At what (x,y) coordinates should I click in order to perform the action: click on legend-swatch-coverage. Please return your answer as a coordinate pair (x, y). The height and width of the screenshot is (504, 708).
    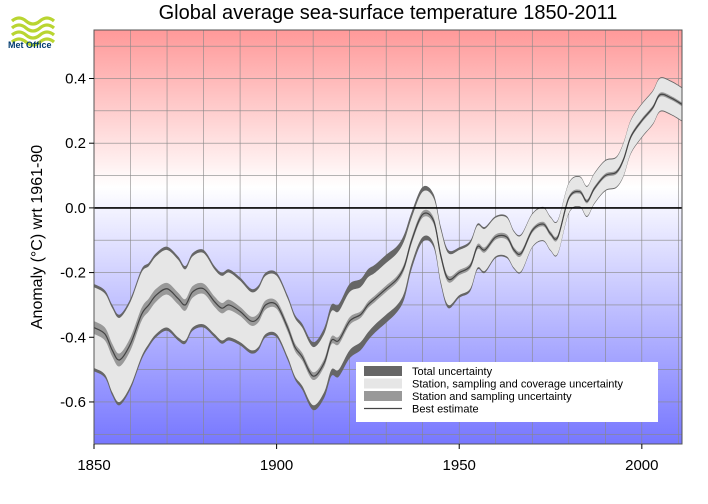
    Looking at the image, I should click on (383, 383).